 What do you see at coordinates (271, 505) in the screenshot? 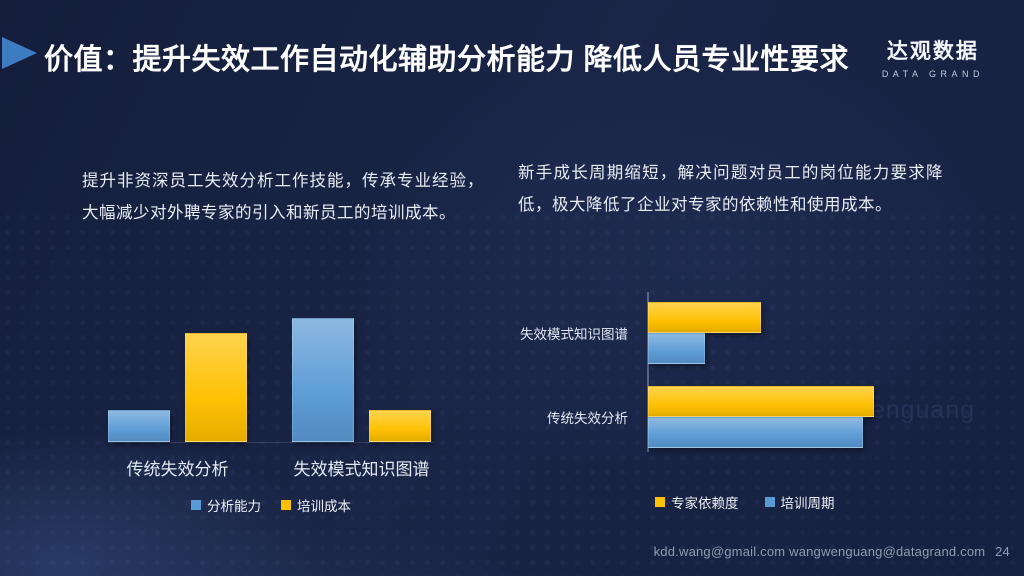
I see `left-chart-legend: 分析能力 培训成本` at bounding box center [271, 505].